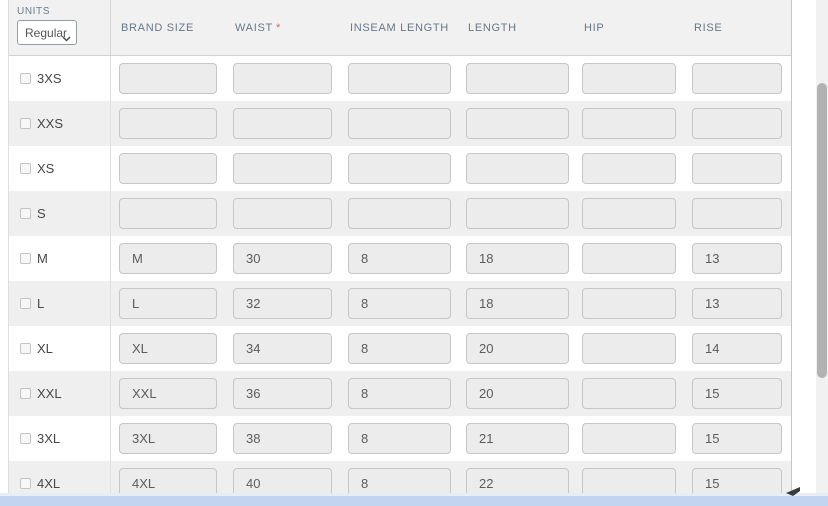 This screenshot has height=506, width=828. I want to click on vertical-scrollbar-thumb, so click(822, 230).